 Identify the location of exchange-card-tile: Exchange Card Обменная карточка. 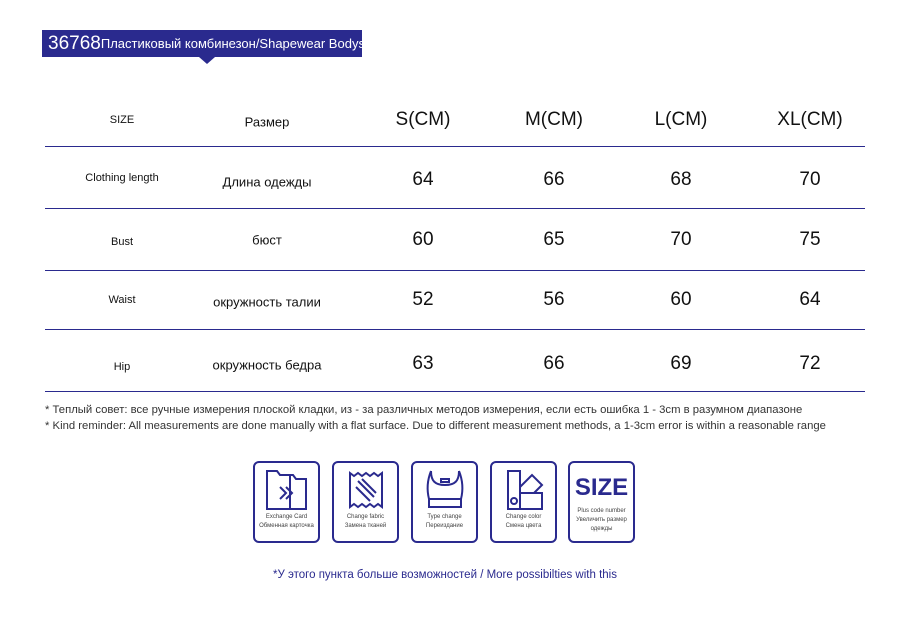
(286, 502).